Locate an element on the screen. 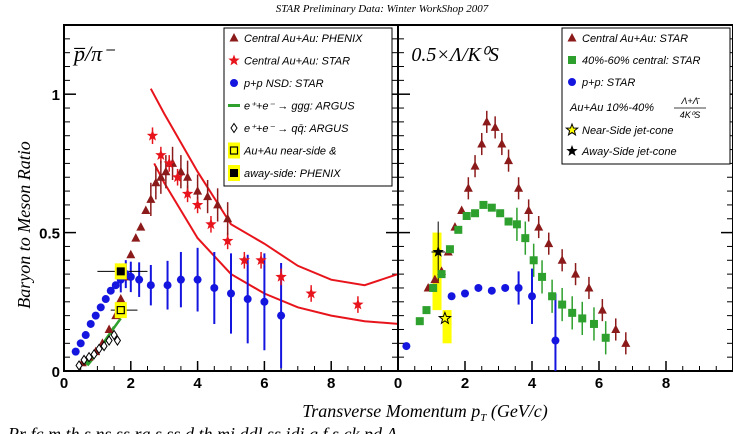  fraction-label: Λ+Λ̄ 4K⁰S is located at coordinates (690, 108).